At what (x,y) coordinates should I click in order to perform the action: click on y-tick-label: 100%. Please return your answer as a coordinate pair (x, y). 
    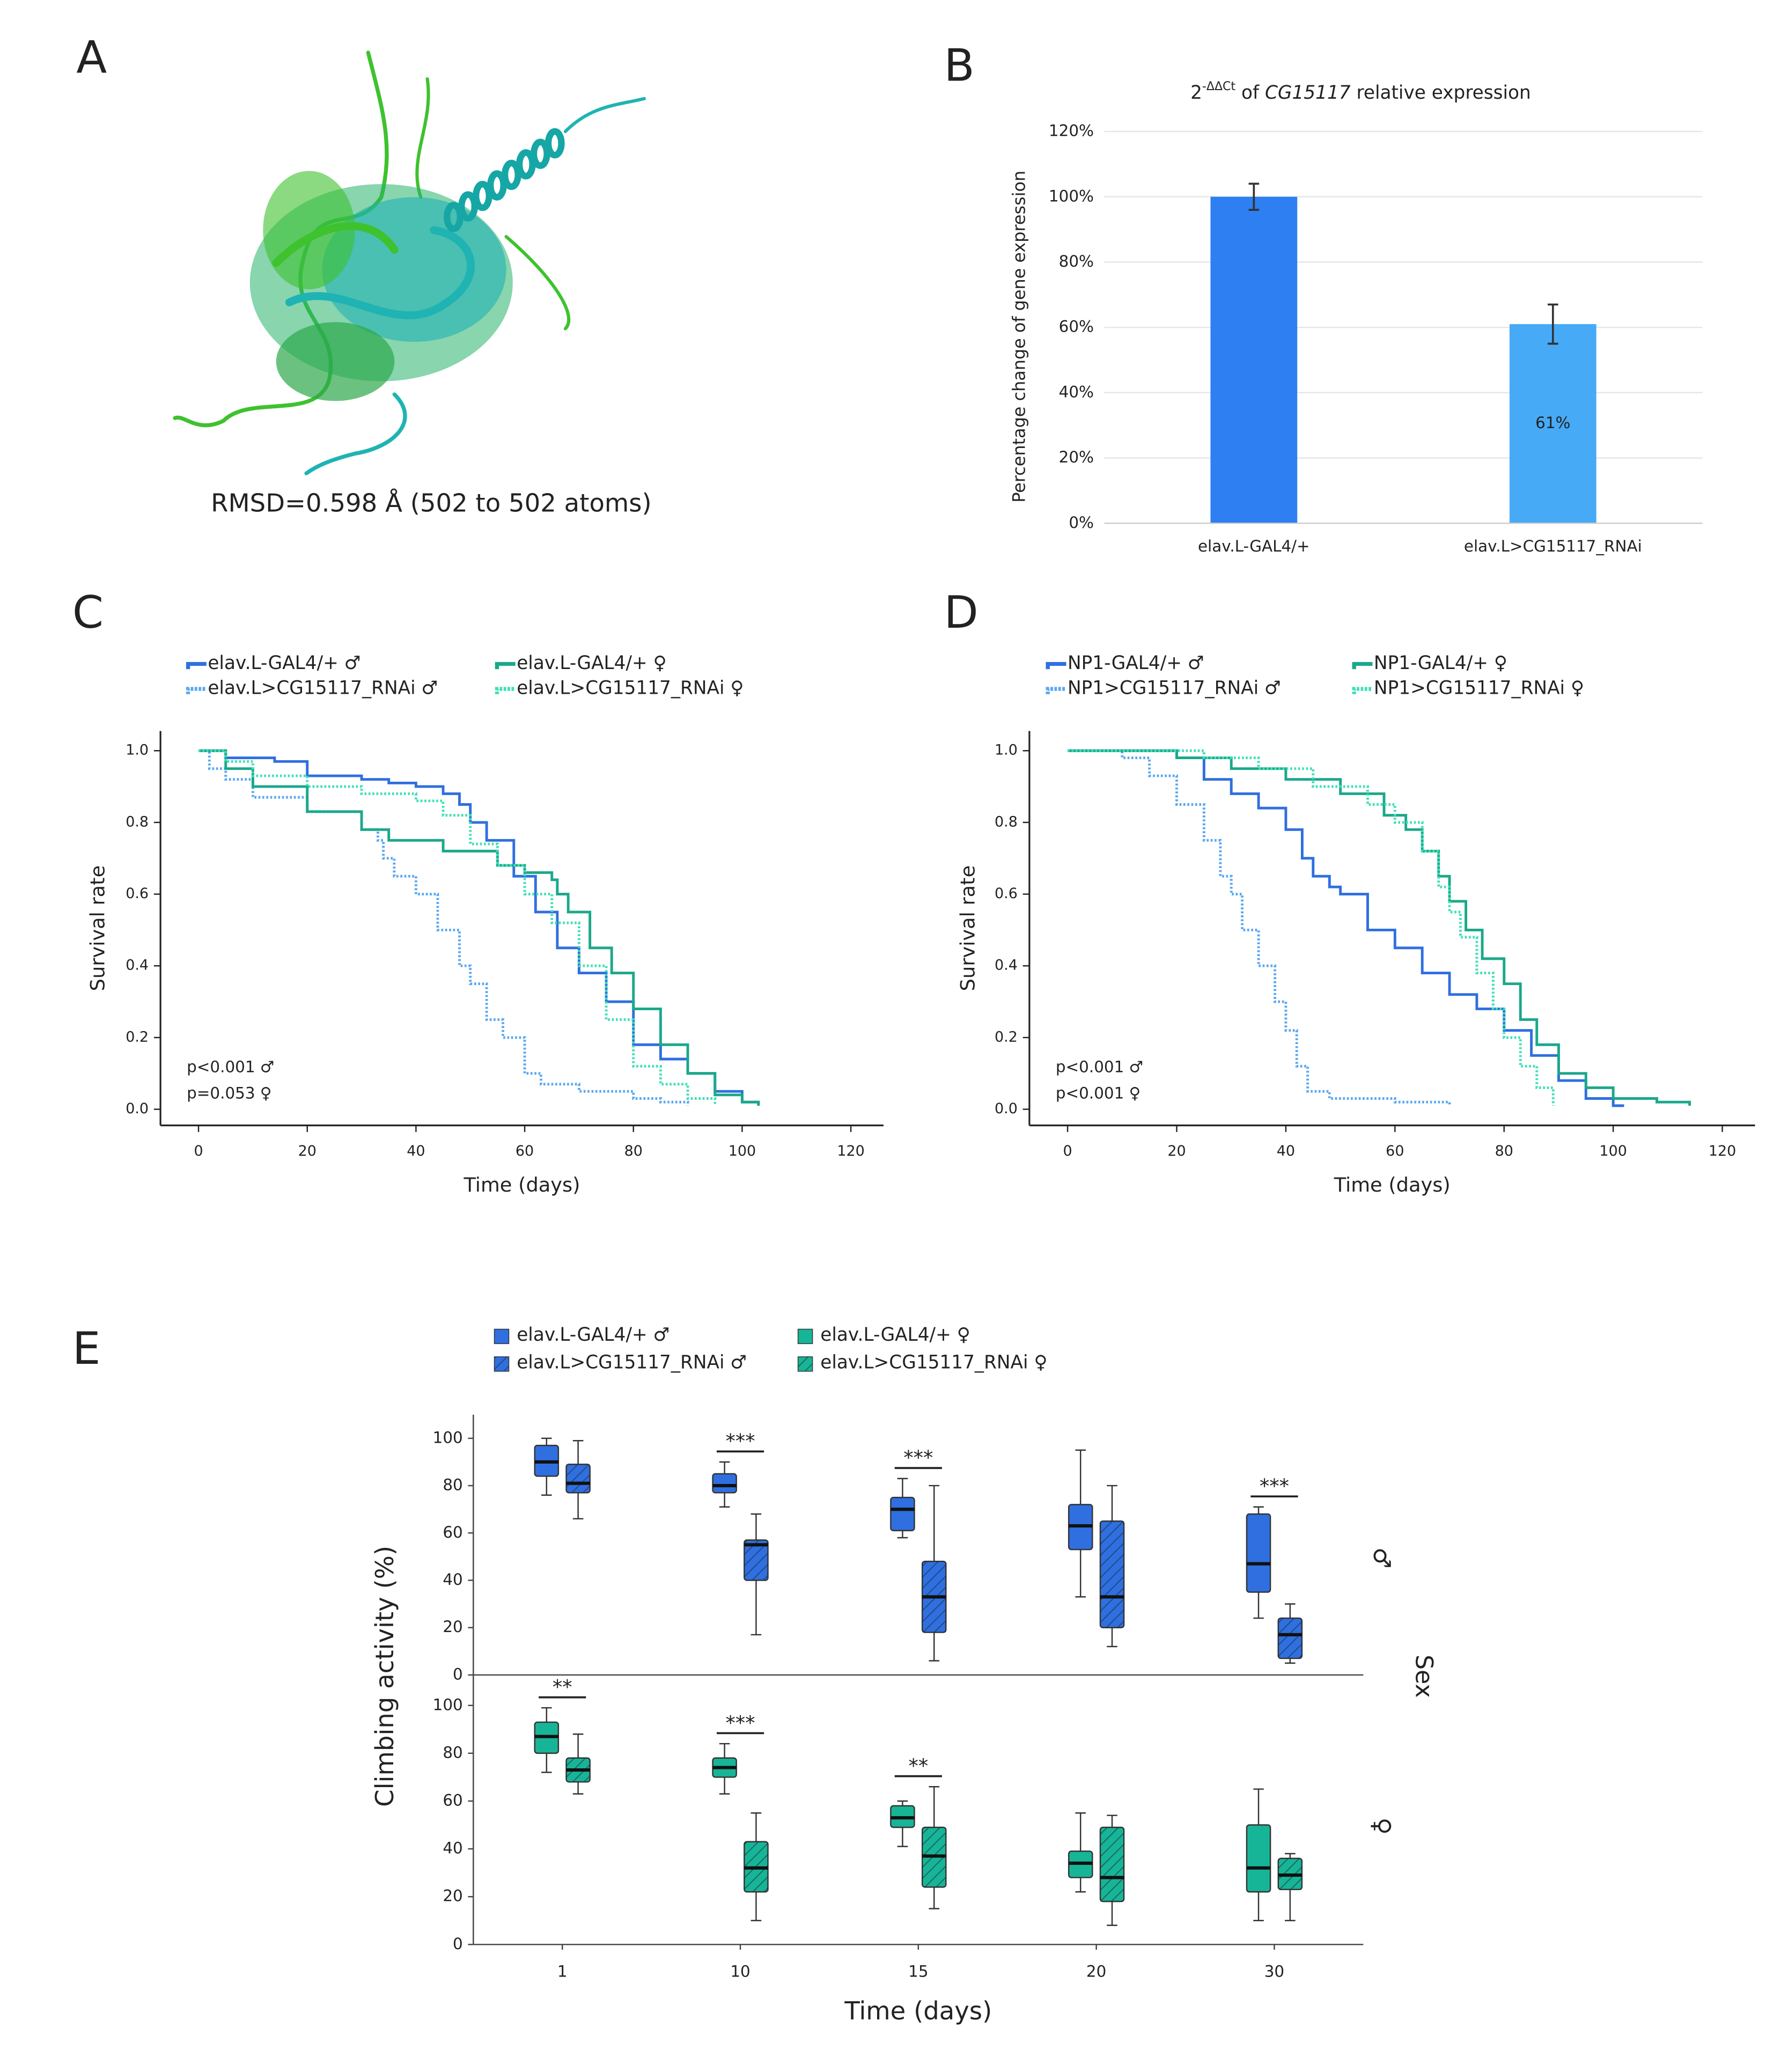
    Looking at the image, I should click on (1071, 196).